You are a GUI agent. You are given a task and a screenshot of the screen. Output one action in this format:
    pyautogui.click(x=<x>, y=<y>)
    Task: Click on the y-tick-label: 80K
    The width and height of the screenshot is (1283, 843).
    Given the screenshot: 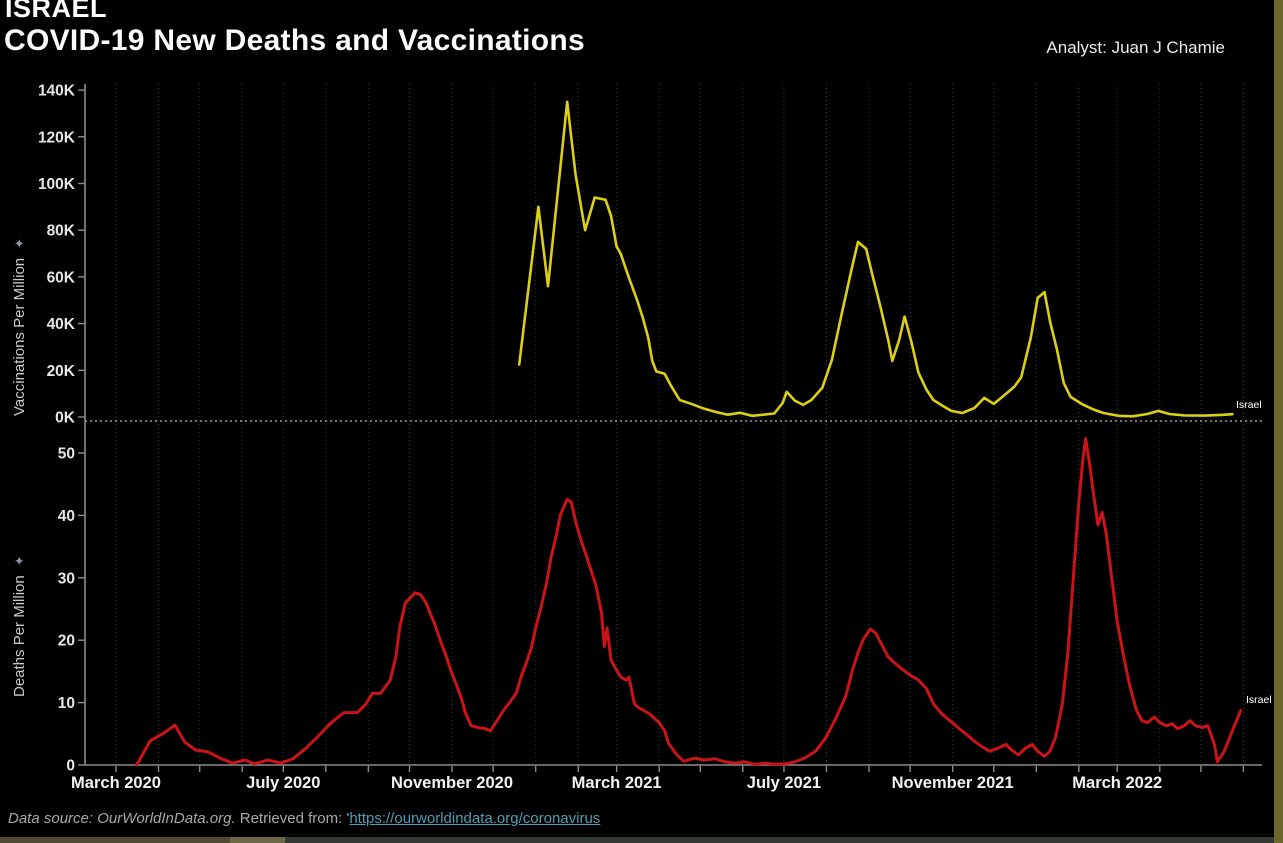 What is the action you would take?
    pyautogui.click(x=61, y=231)
    